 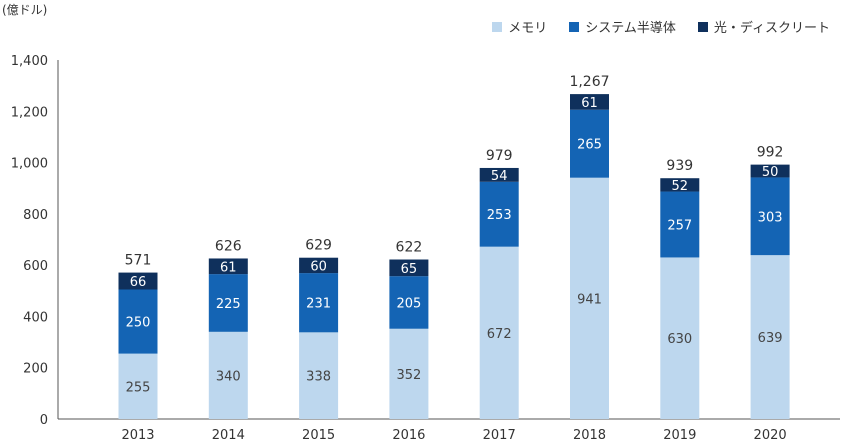 I want to click on bar-segment-label: 65, so click(x=409, y=269).